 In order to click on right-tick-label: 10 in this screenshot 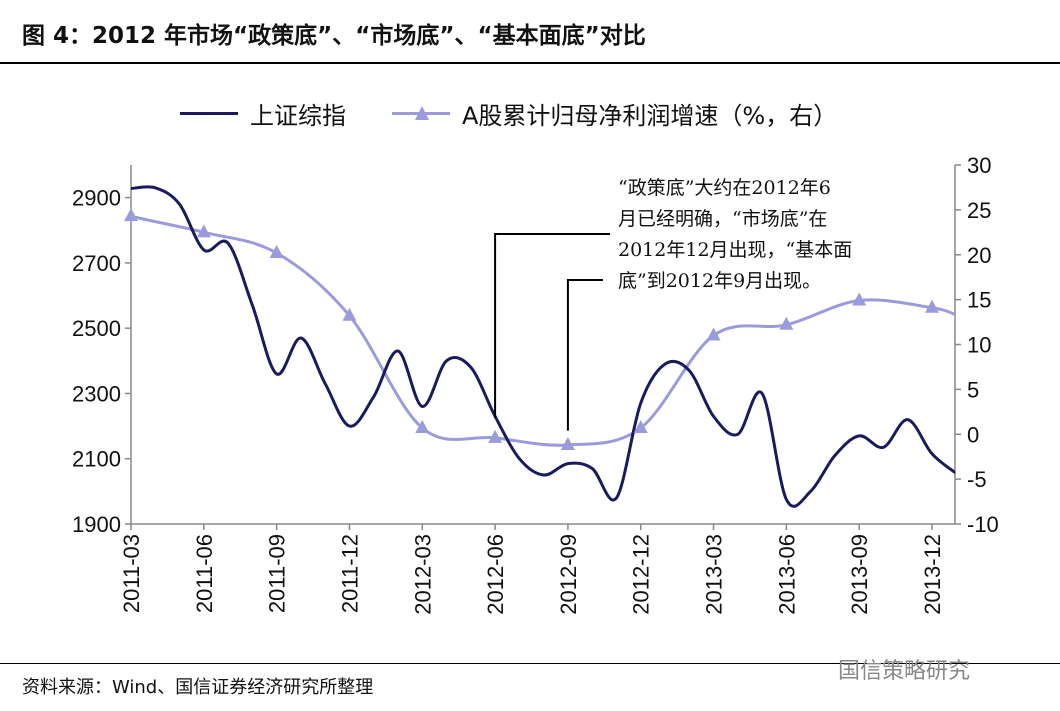, I will do `click(979, 345)`.